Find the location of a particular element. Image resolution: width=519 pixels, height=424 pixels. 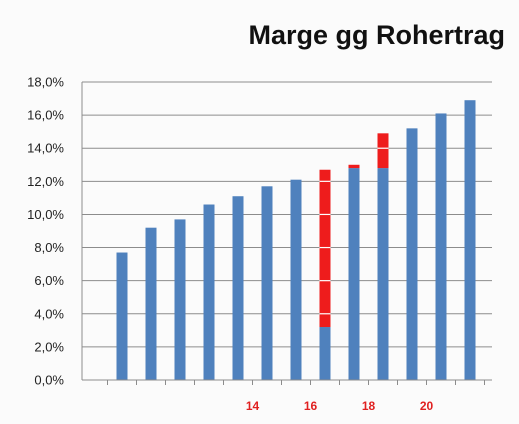

y-tick-label: 10,0% is located at coordinates (45, 214).